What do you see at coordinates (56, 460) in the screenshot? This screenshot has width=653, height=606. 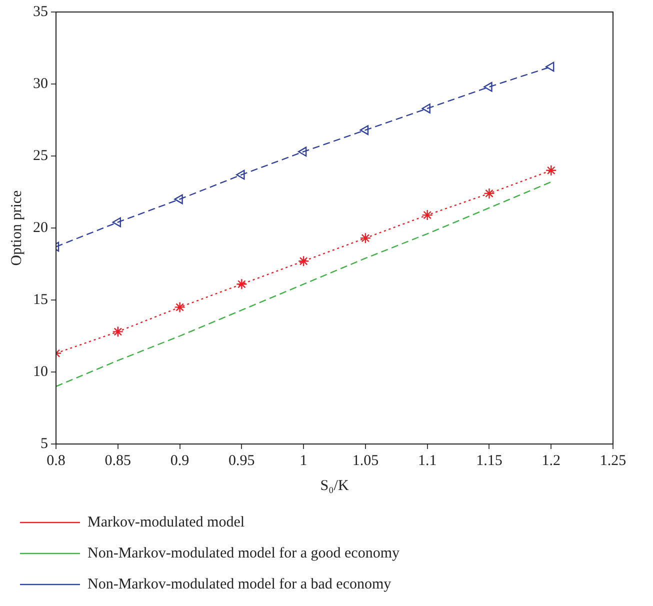 I see `x-tick-label: 0.8` at bounding box center [56, 460].